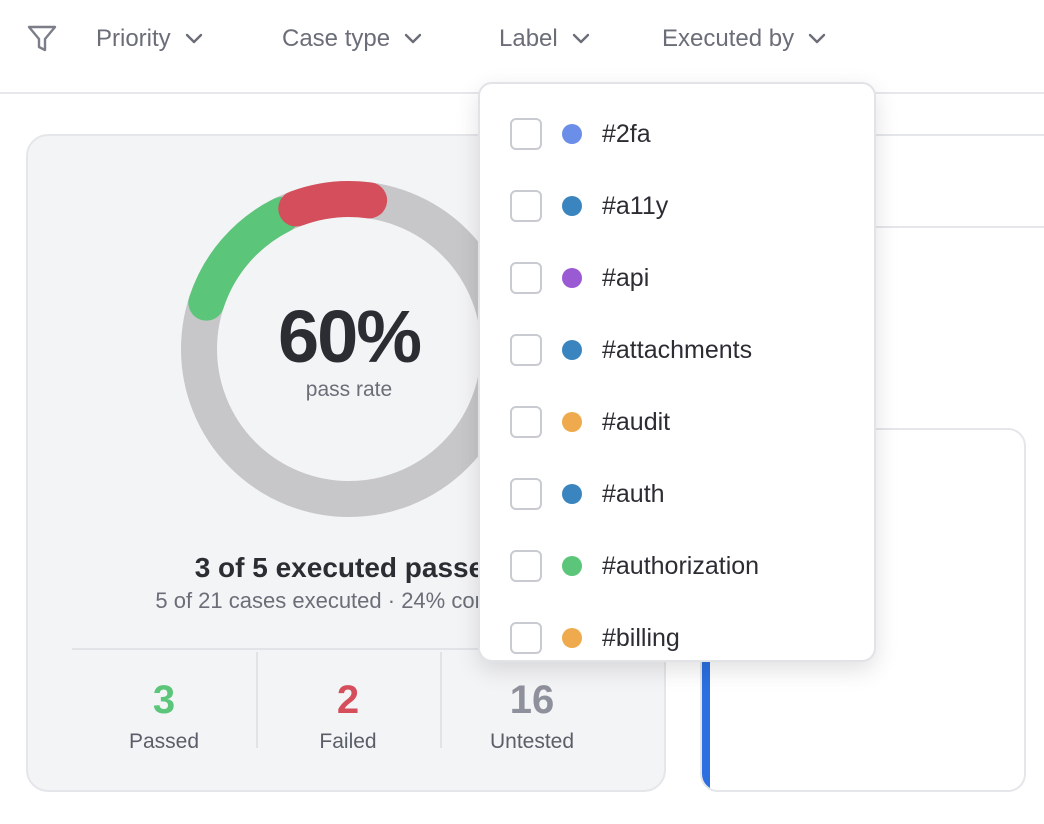  I want to click on failed-count: 2, so click(348, 700).